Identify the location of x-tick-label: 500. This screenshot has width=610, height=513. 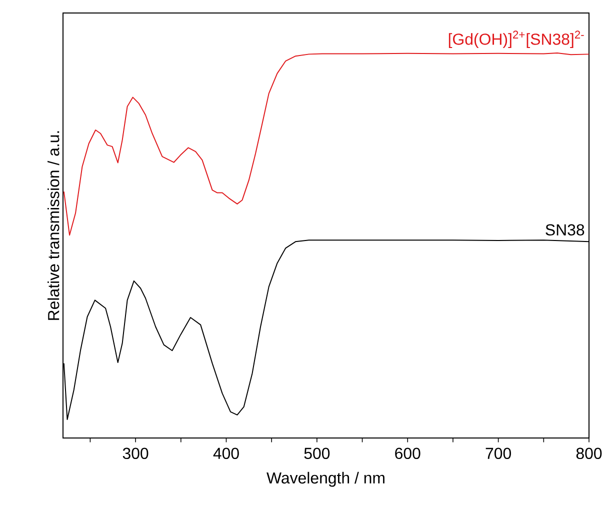
(317, 454).